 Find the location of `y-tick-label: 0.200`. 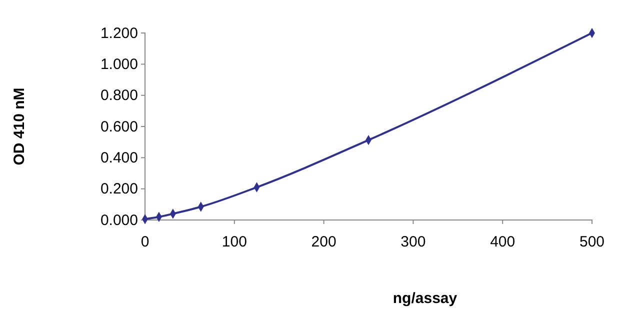

y-tick-label: 0.200 is located at coordinates (119, 189).